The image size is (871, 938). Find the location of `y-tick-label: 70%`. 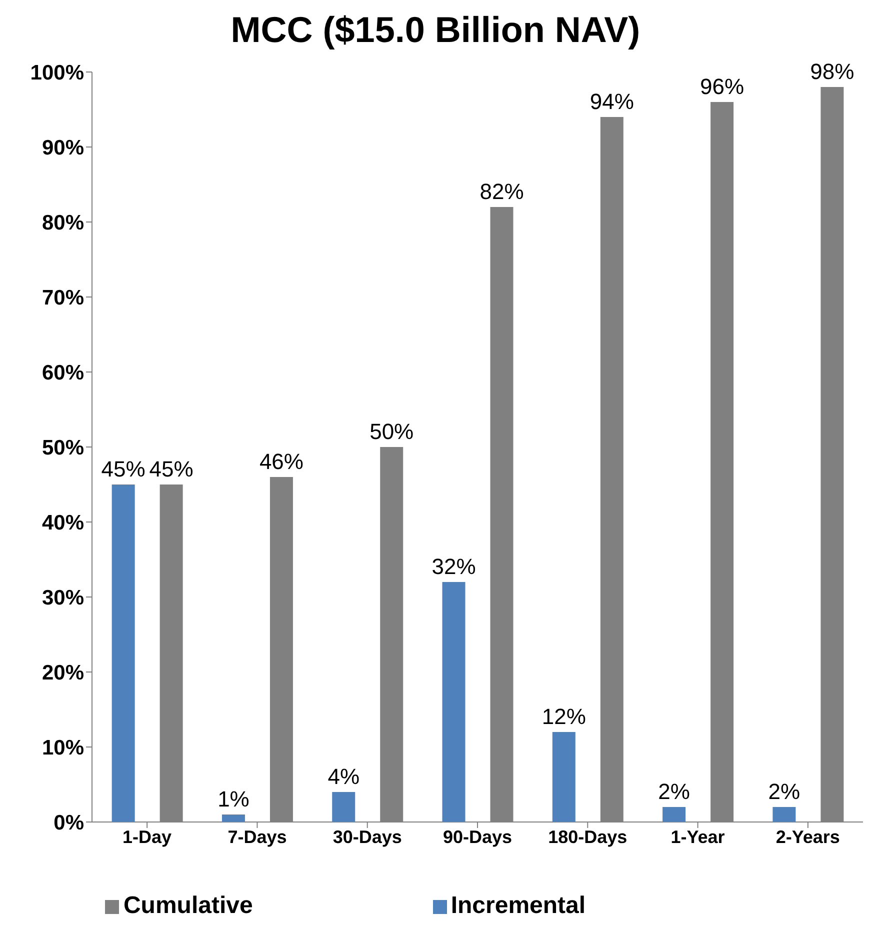

y-tick-label: 70% is located at coordinates (63, 298).